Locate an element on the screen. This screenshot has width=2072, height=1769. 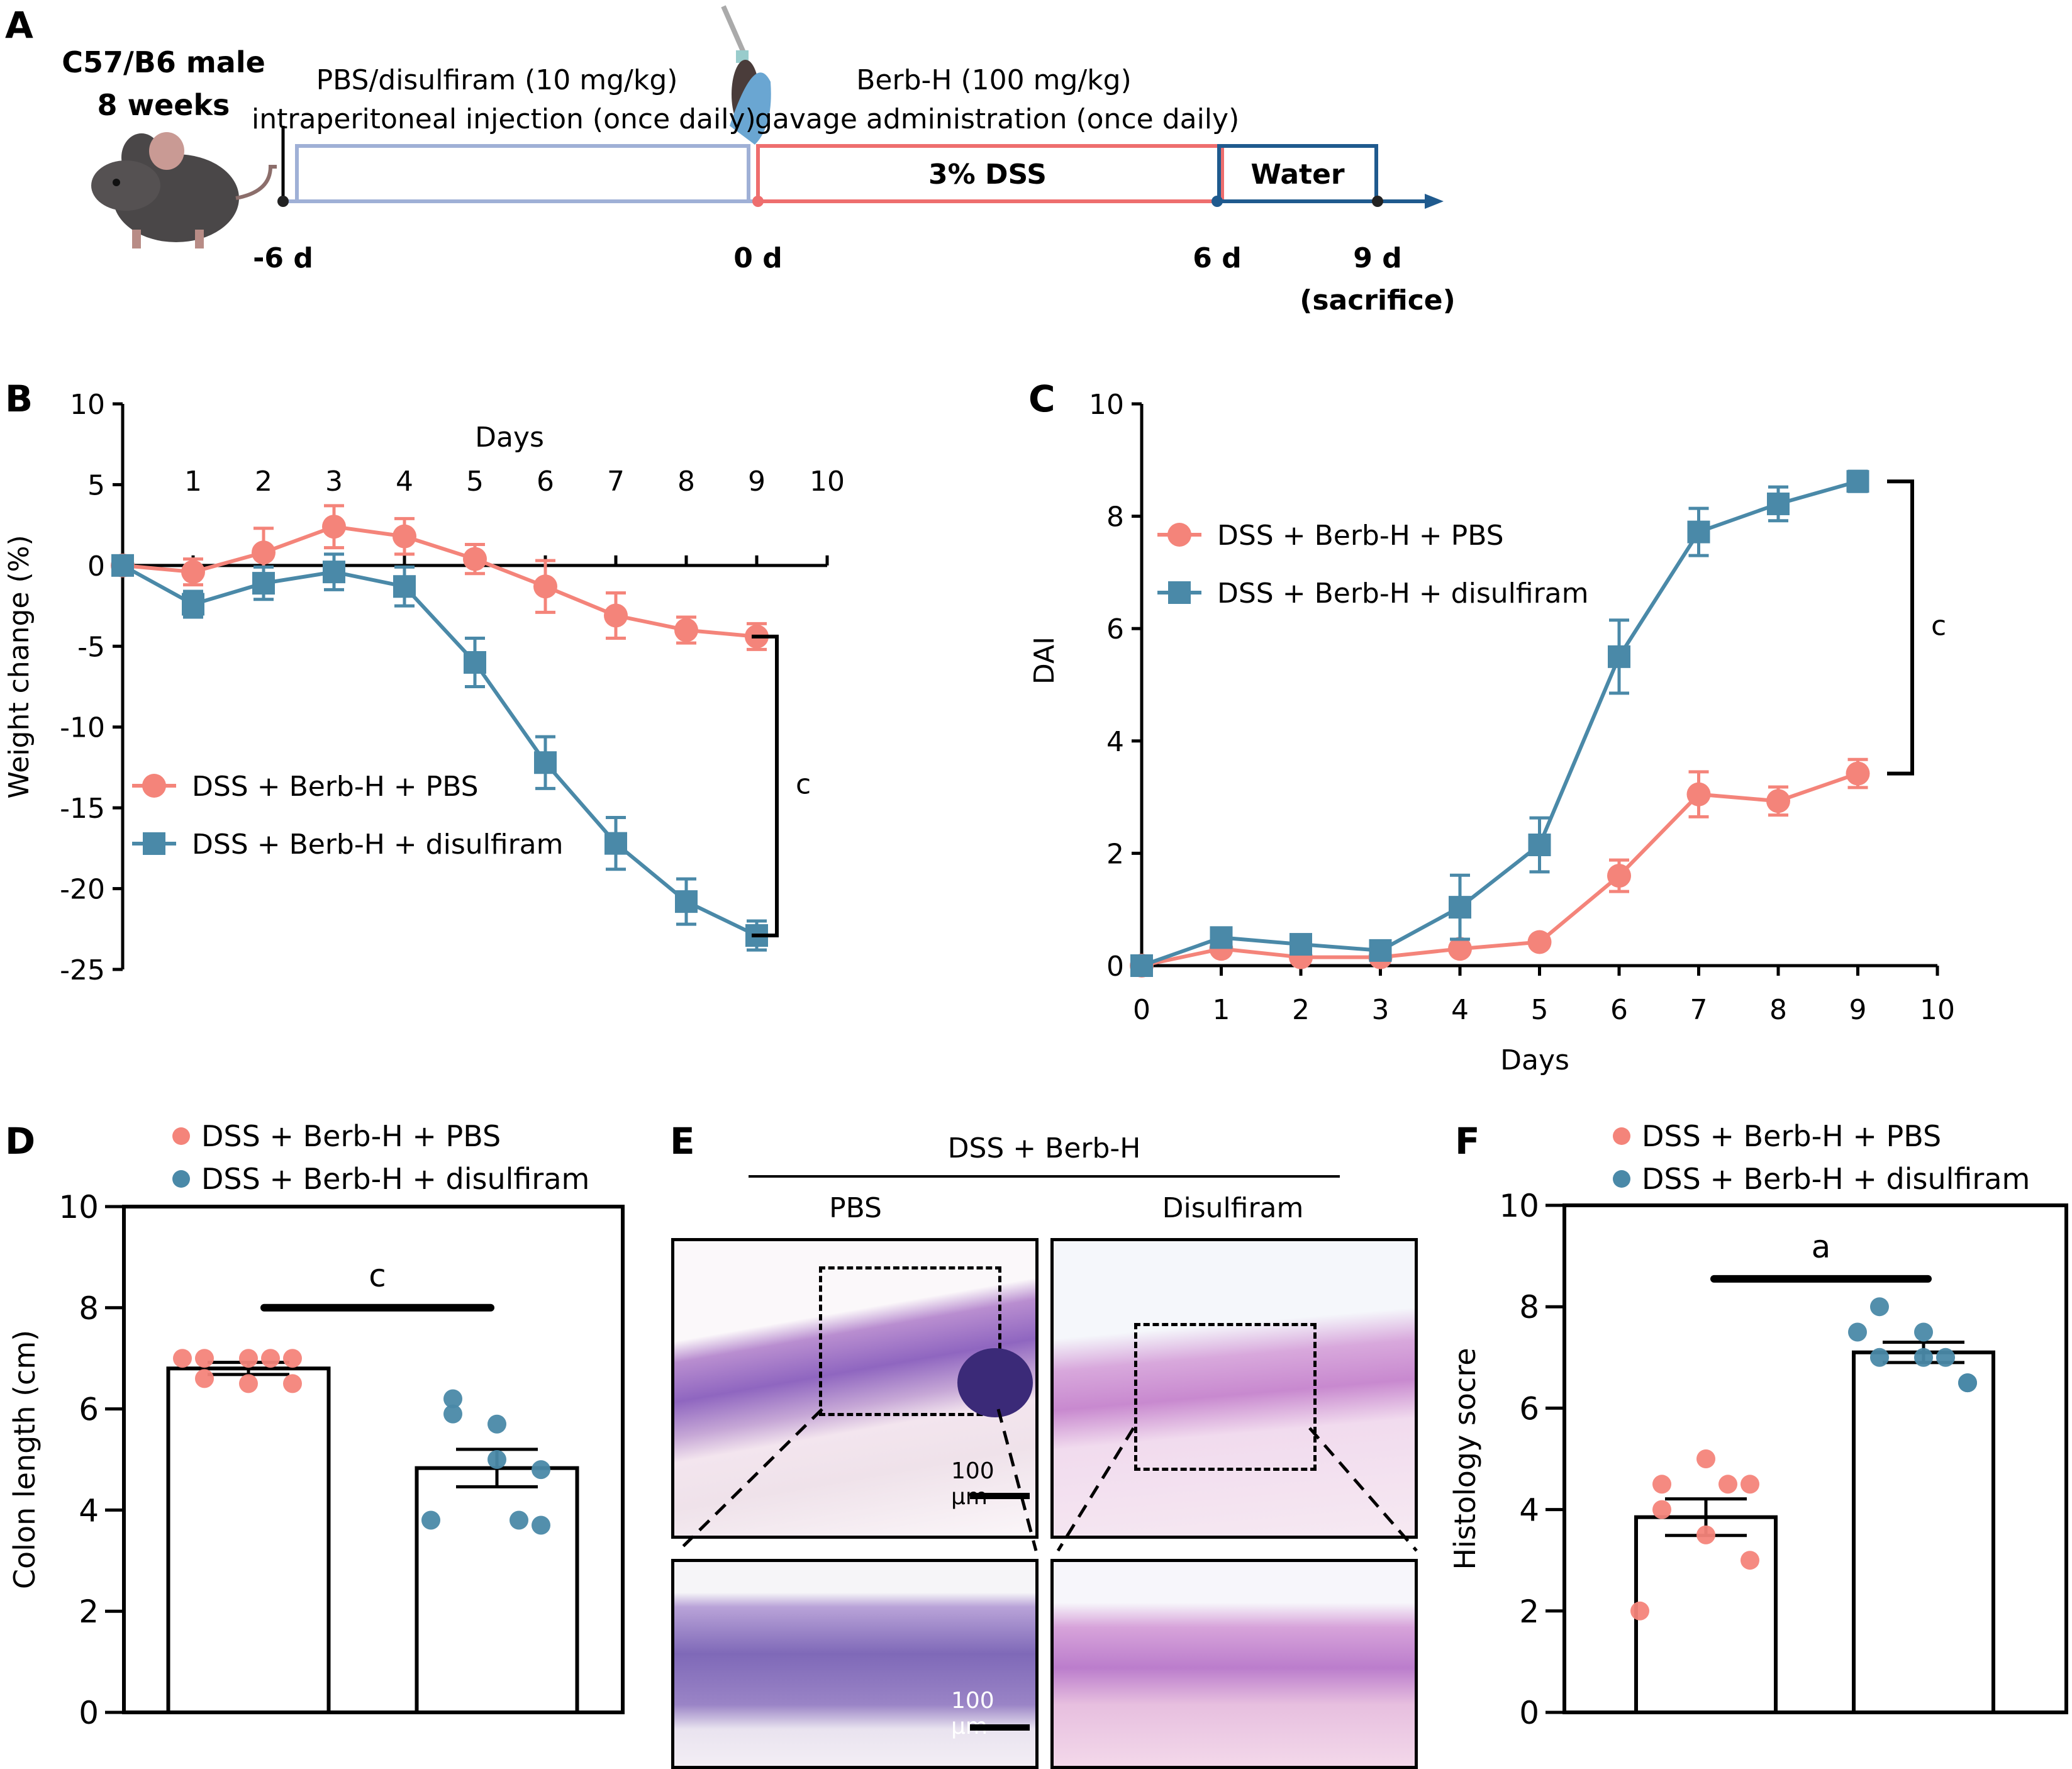
y-axis-title: Histology socre is located at coordinates (1465, 1459).